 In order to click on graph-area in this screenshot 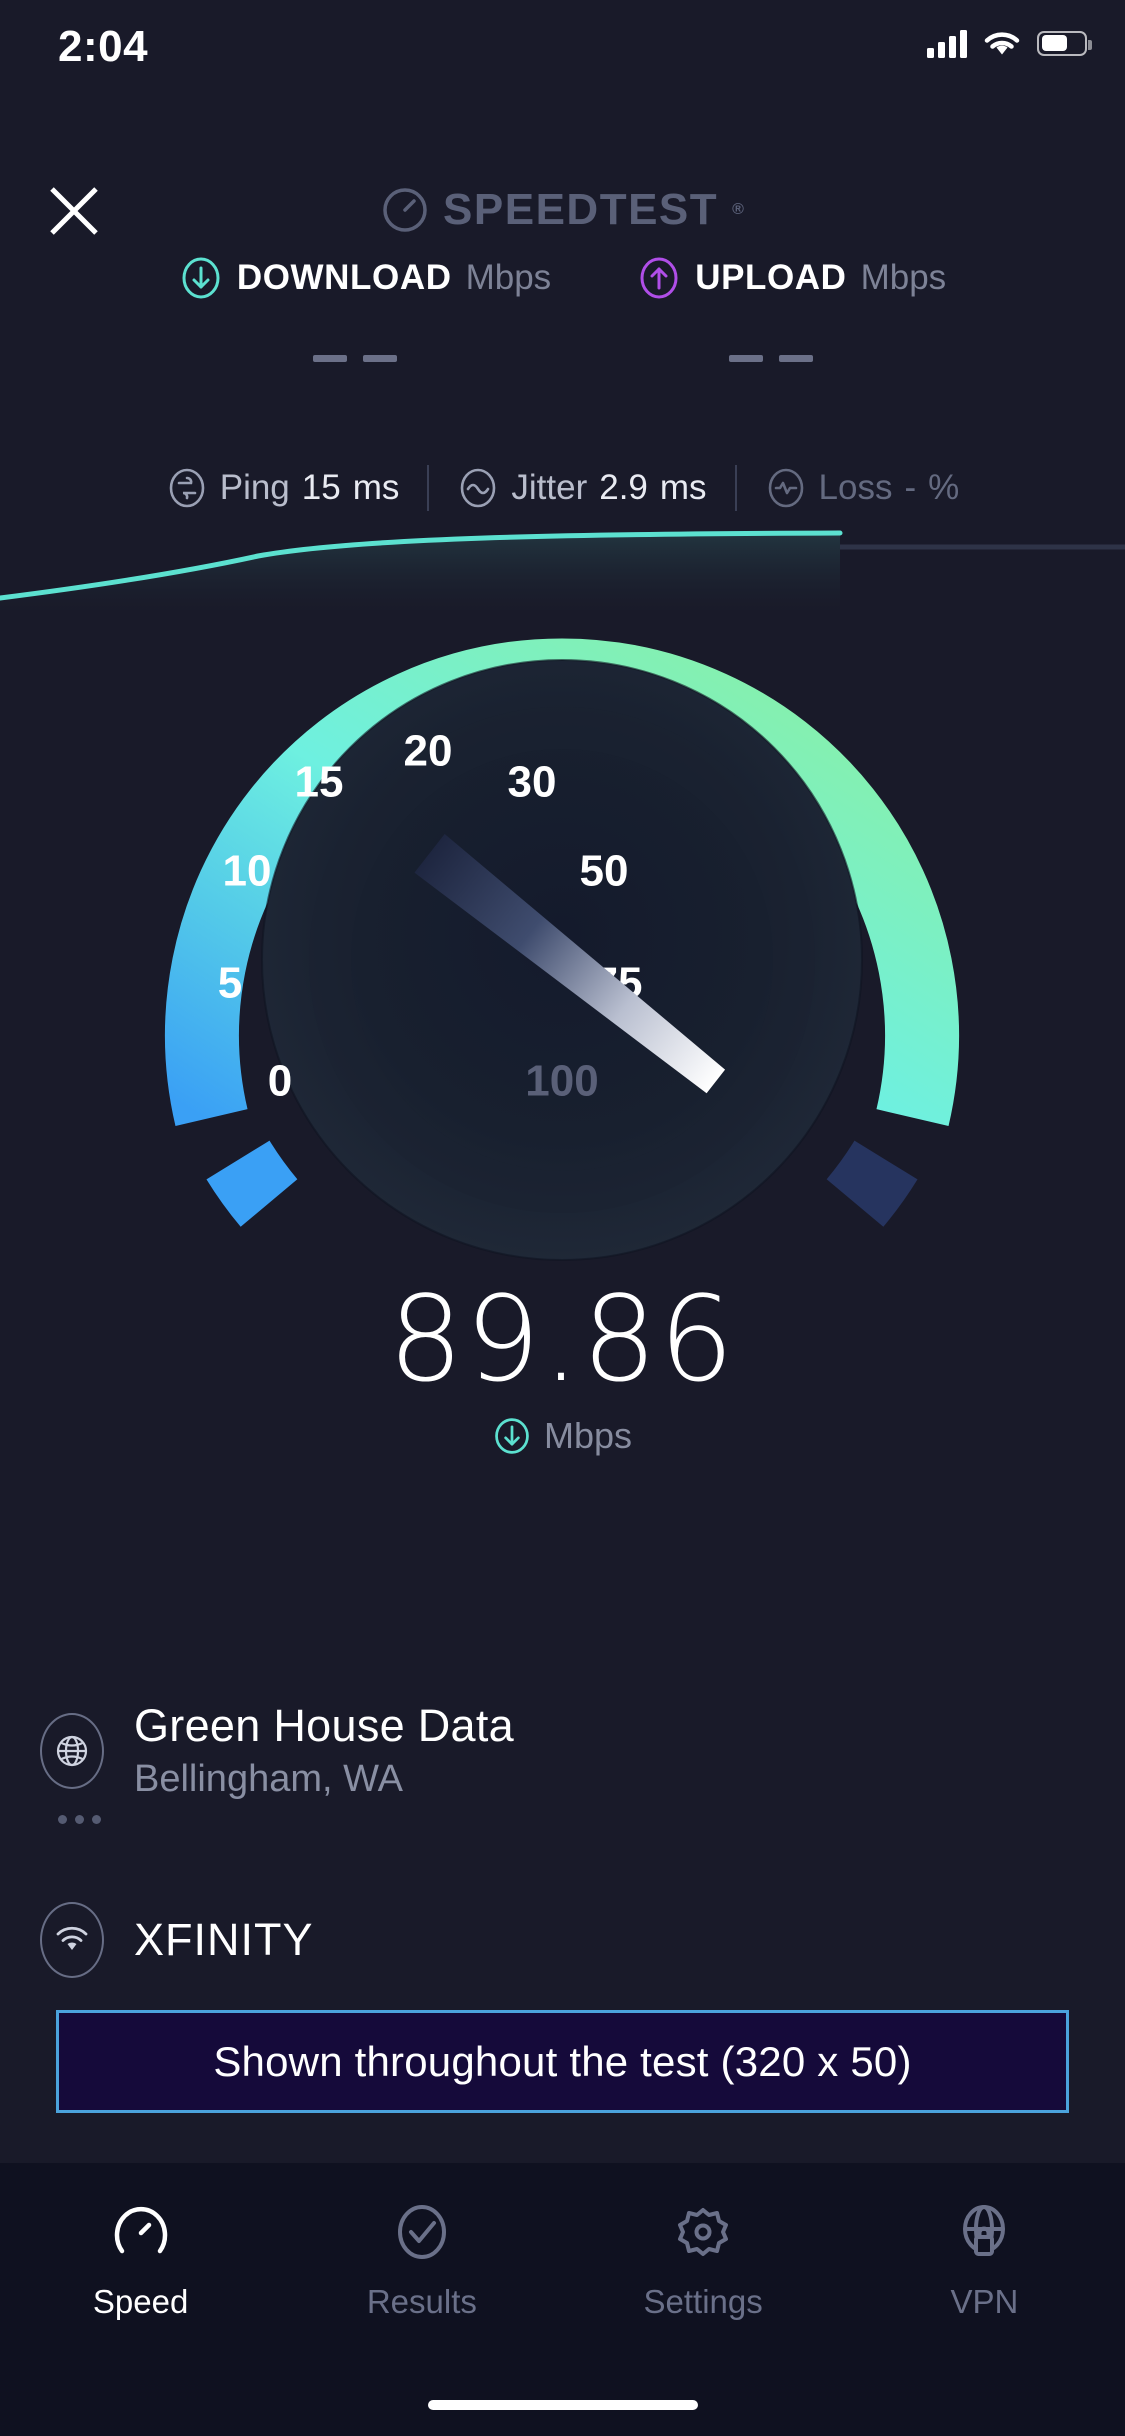, I will do `click(420, 572)`.